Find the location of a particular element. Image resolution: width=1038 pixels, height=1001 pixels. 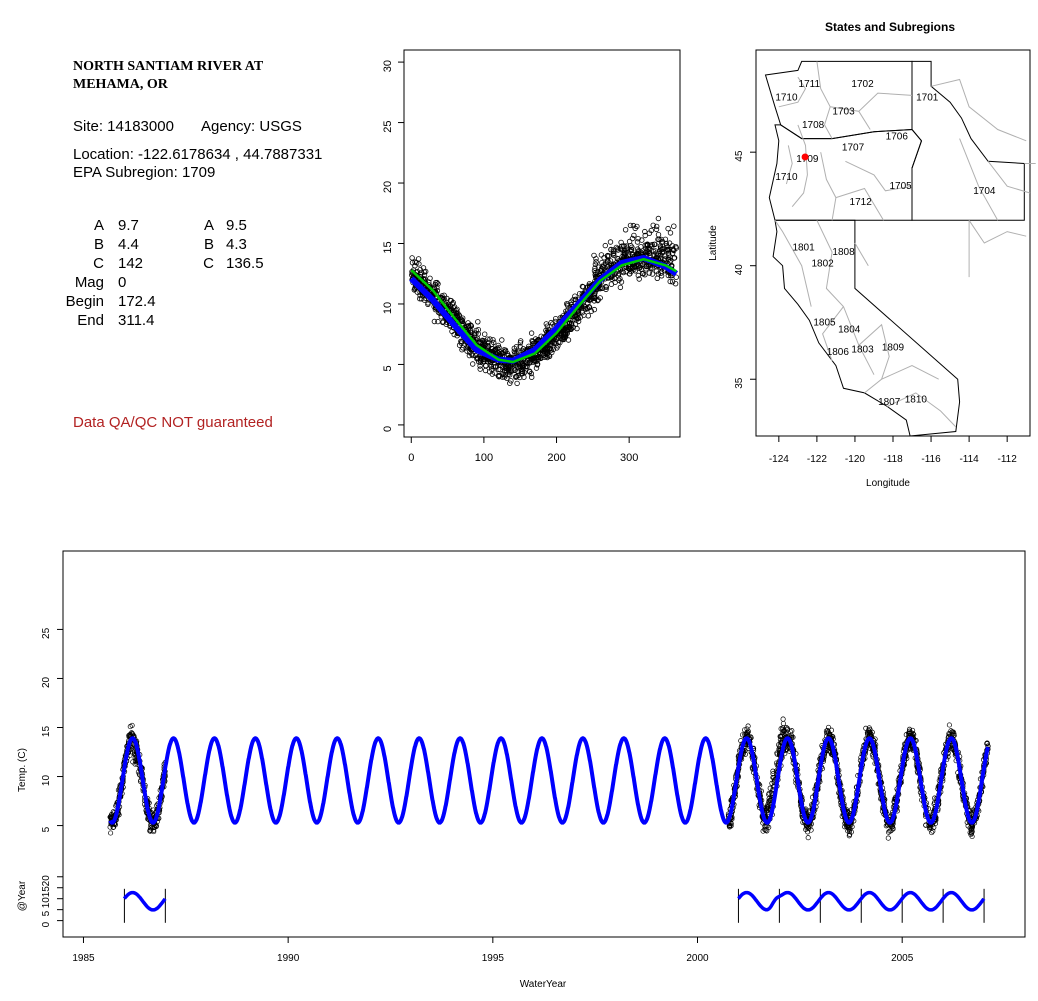

scatter-y-tick-label: 15 is located at coordinates (388, 247).